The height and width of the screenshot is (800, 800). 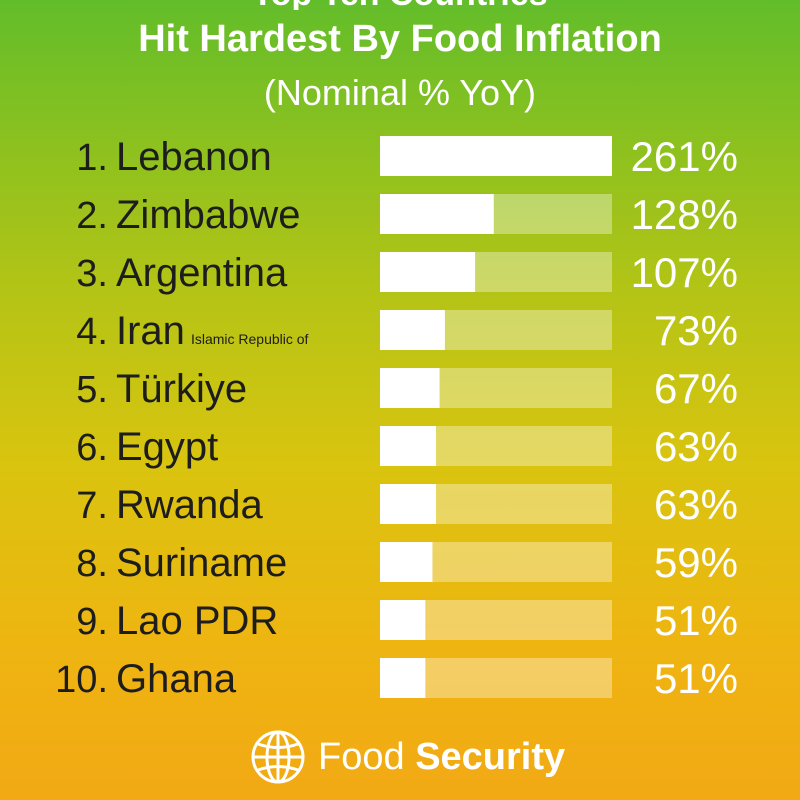 What do you see at coordinates (92, 506) in the screenshot?
I see `rank-label: 7.` at bounding box center [92, 506].